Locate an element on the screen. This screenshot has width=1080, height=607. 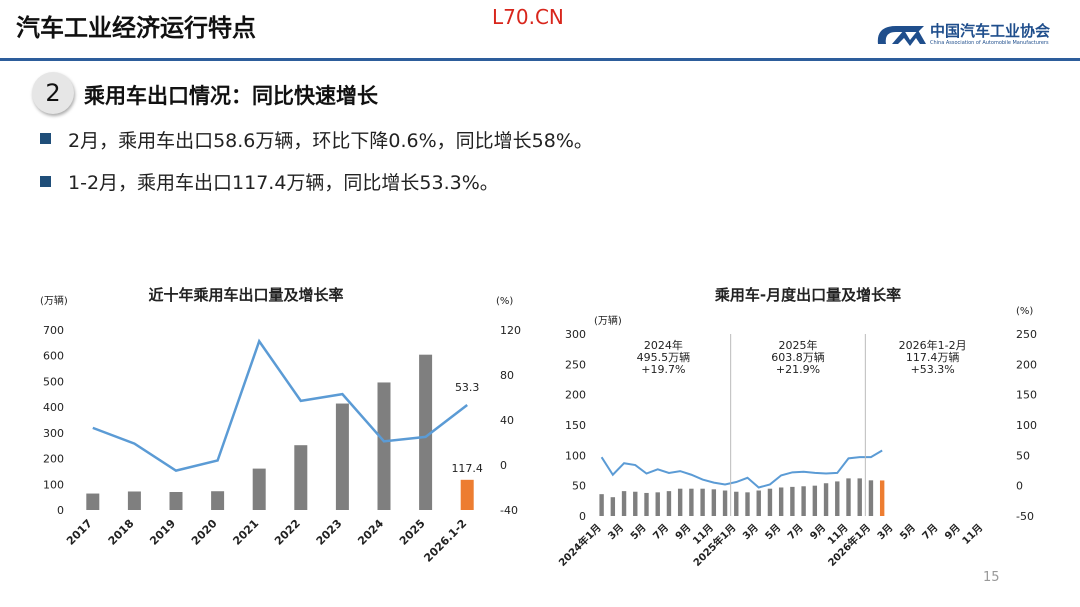
y-tick-label: 150 is located at coordinates (575, 425).